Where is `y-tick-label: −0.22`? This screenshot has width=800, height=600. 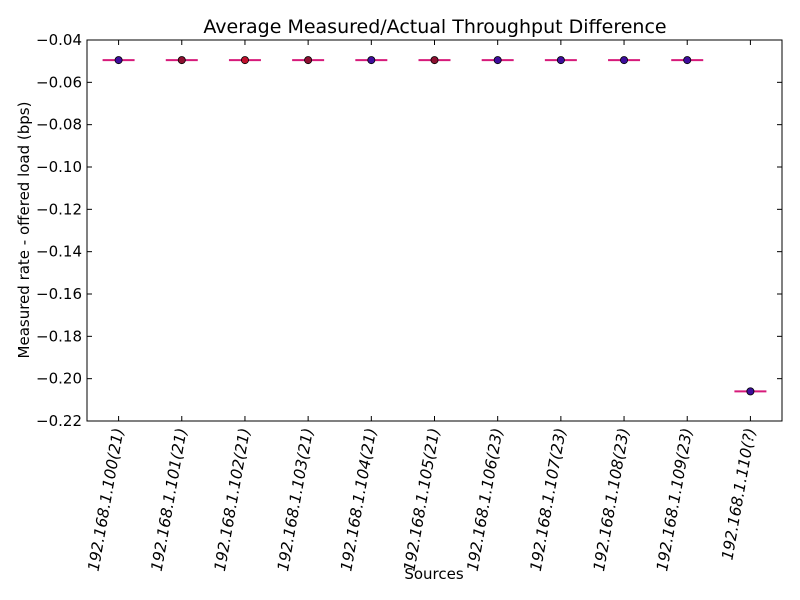
y-tick-label: −0.22 is located at coordinates (59, 421).